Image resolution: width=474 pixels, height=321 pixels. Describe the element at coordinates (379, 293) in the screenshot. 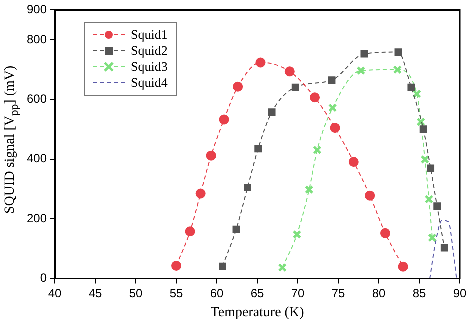

I see `x-tick-label: 80` at that location.